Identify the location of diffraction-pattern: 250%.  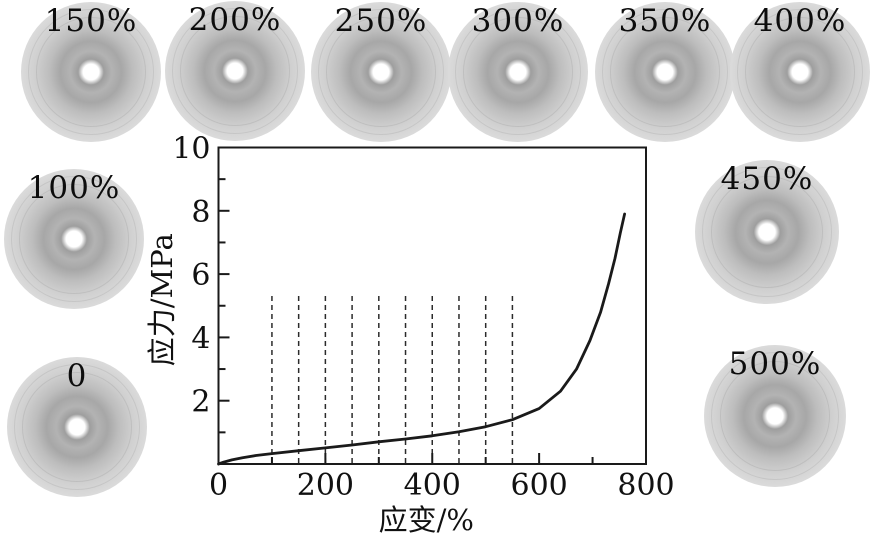
(381, 72).